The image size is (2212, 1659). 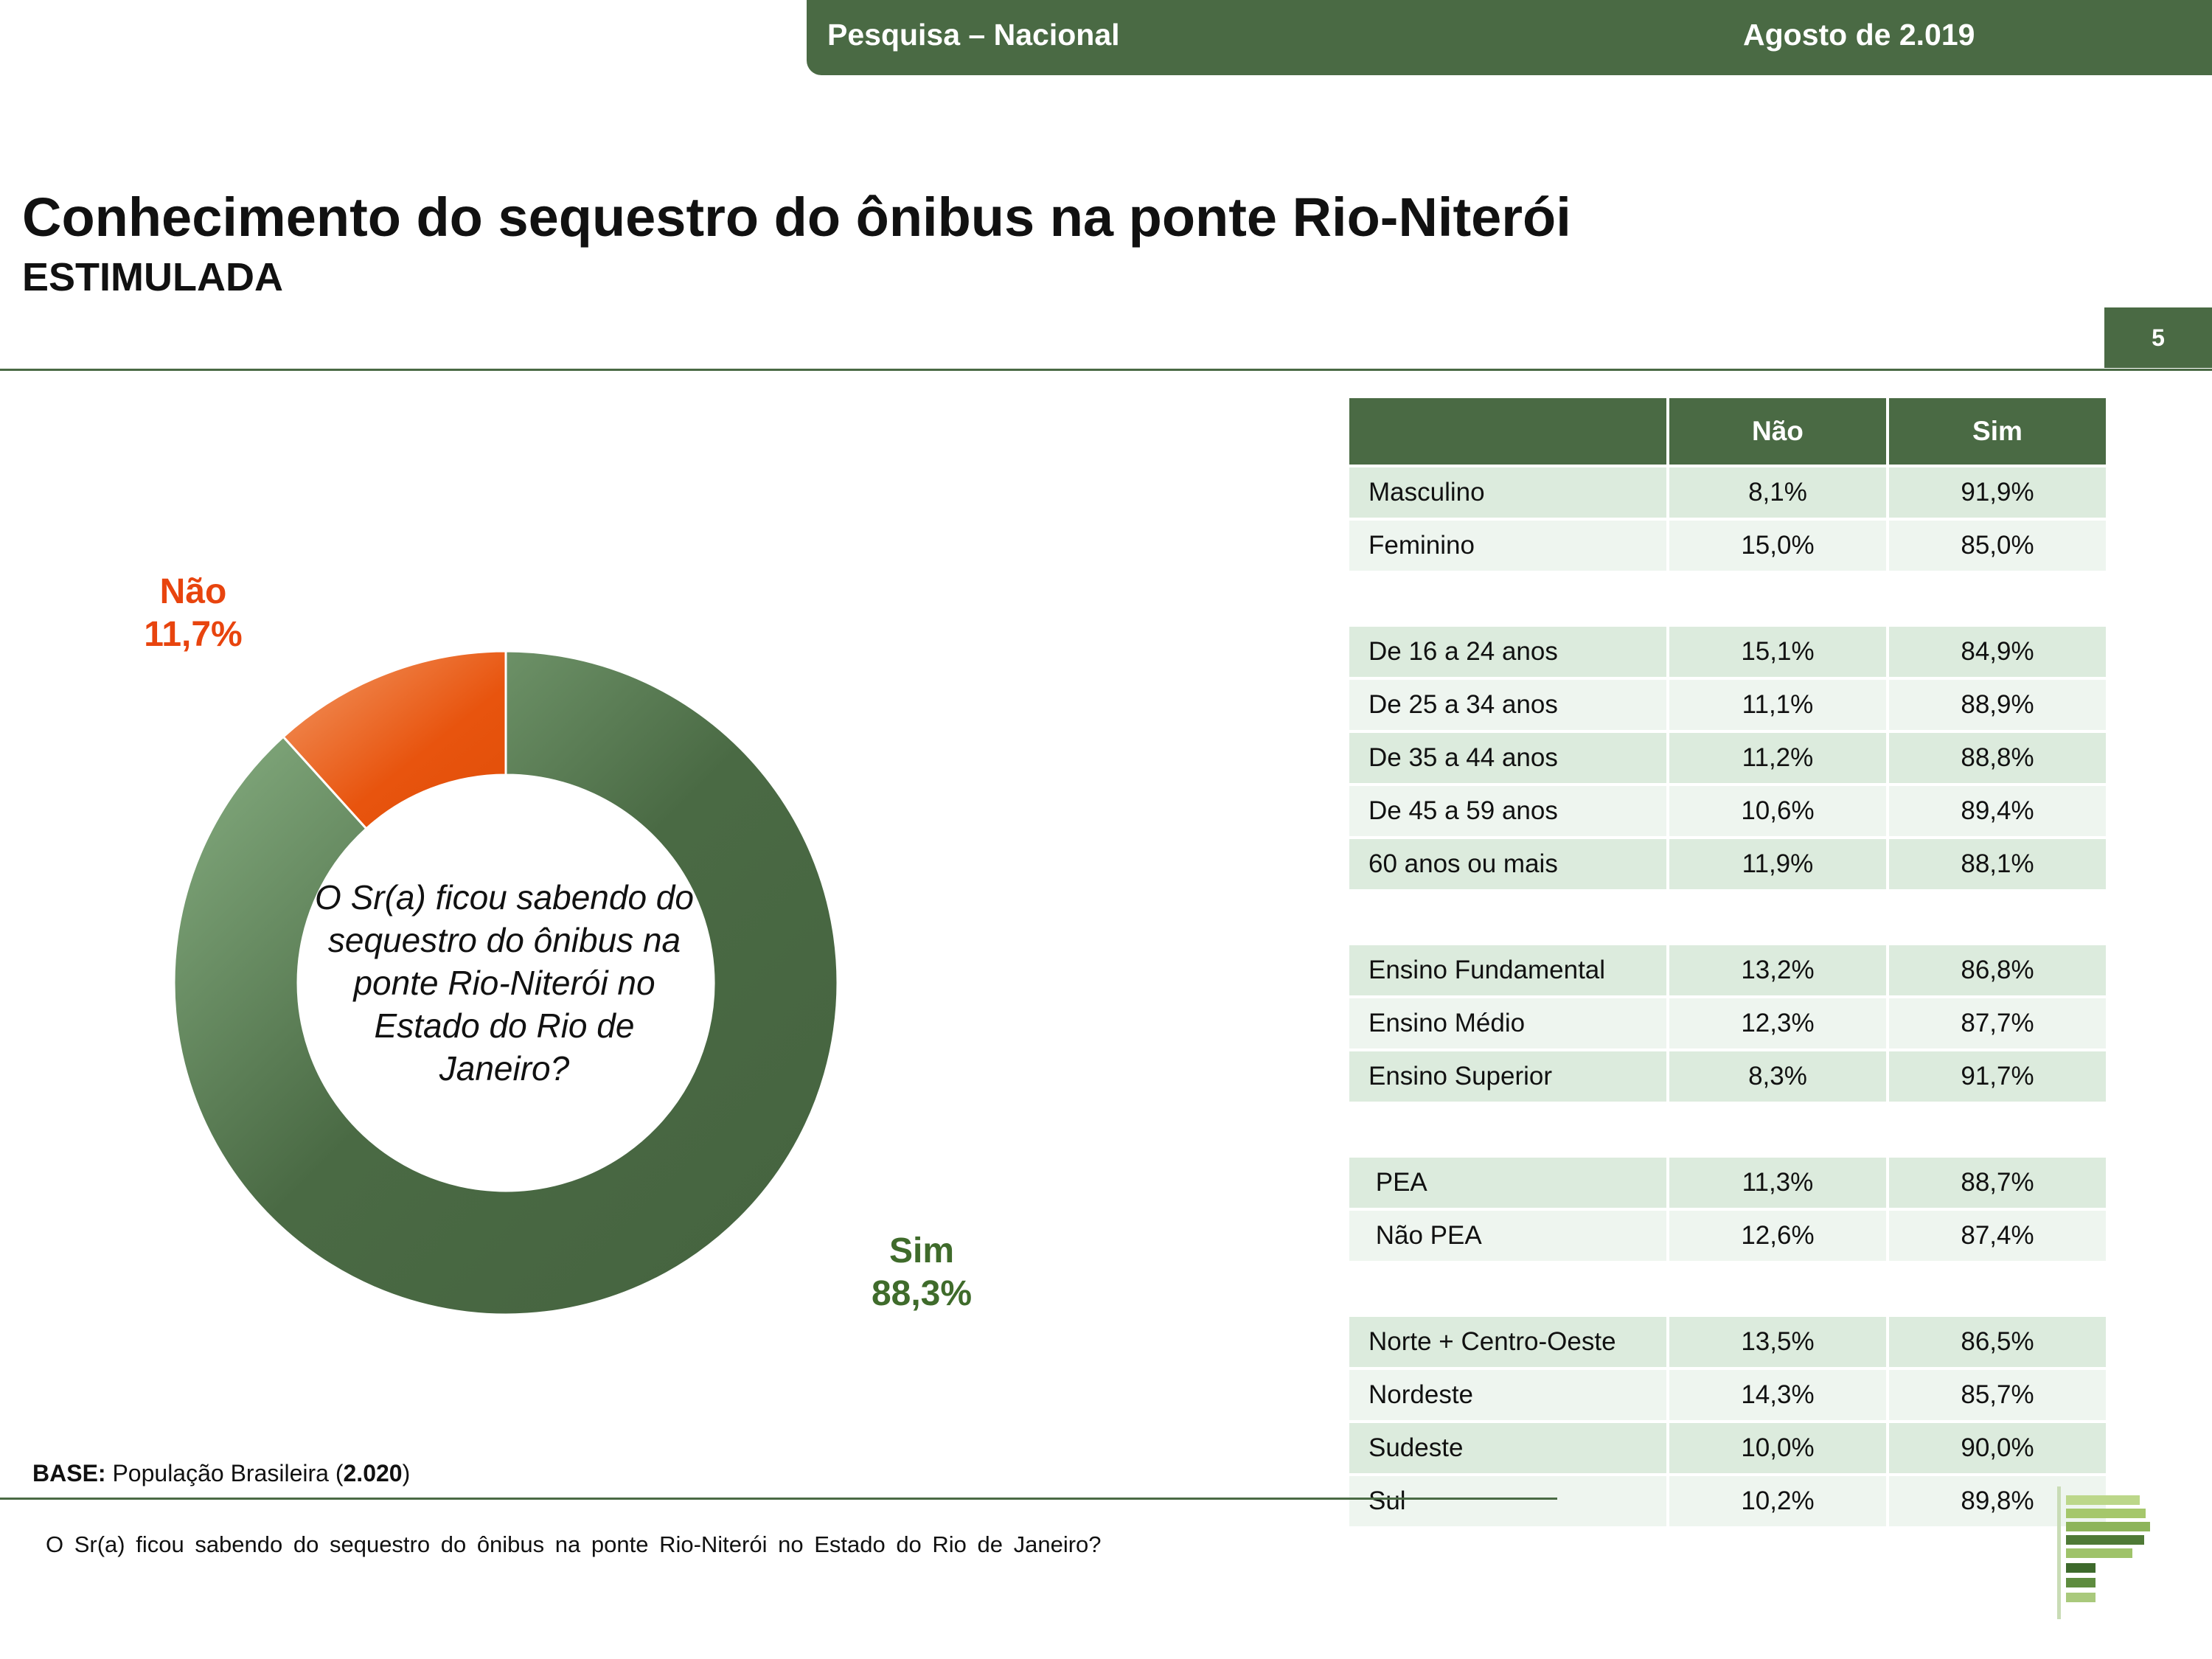 I want to click on row-label-cell: De 45 a 59 anos, so click(x=1507, y=811).